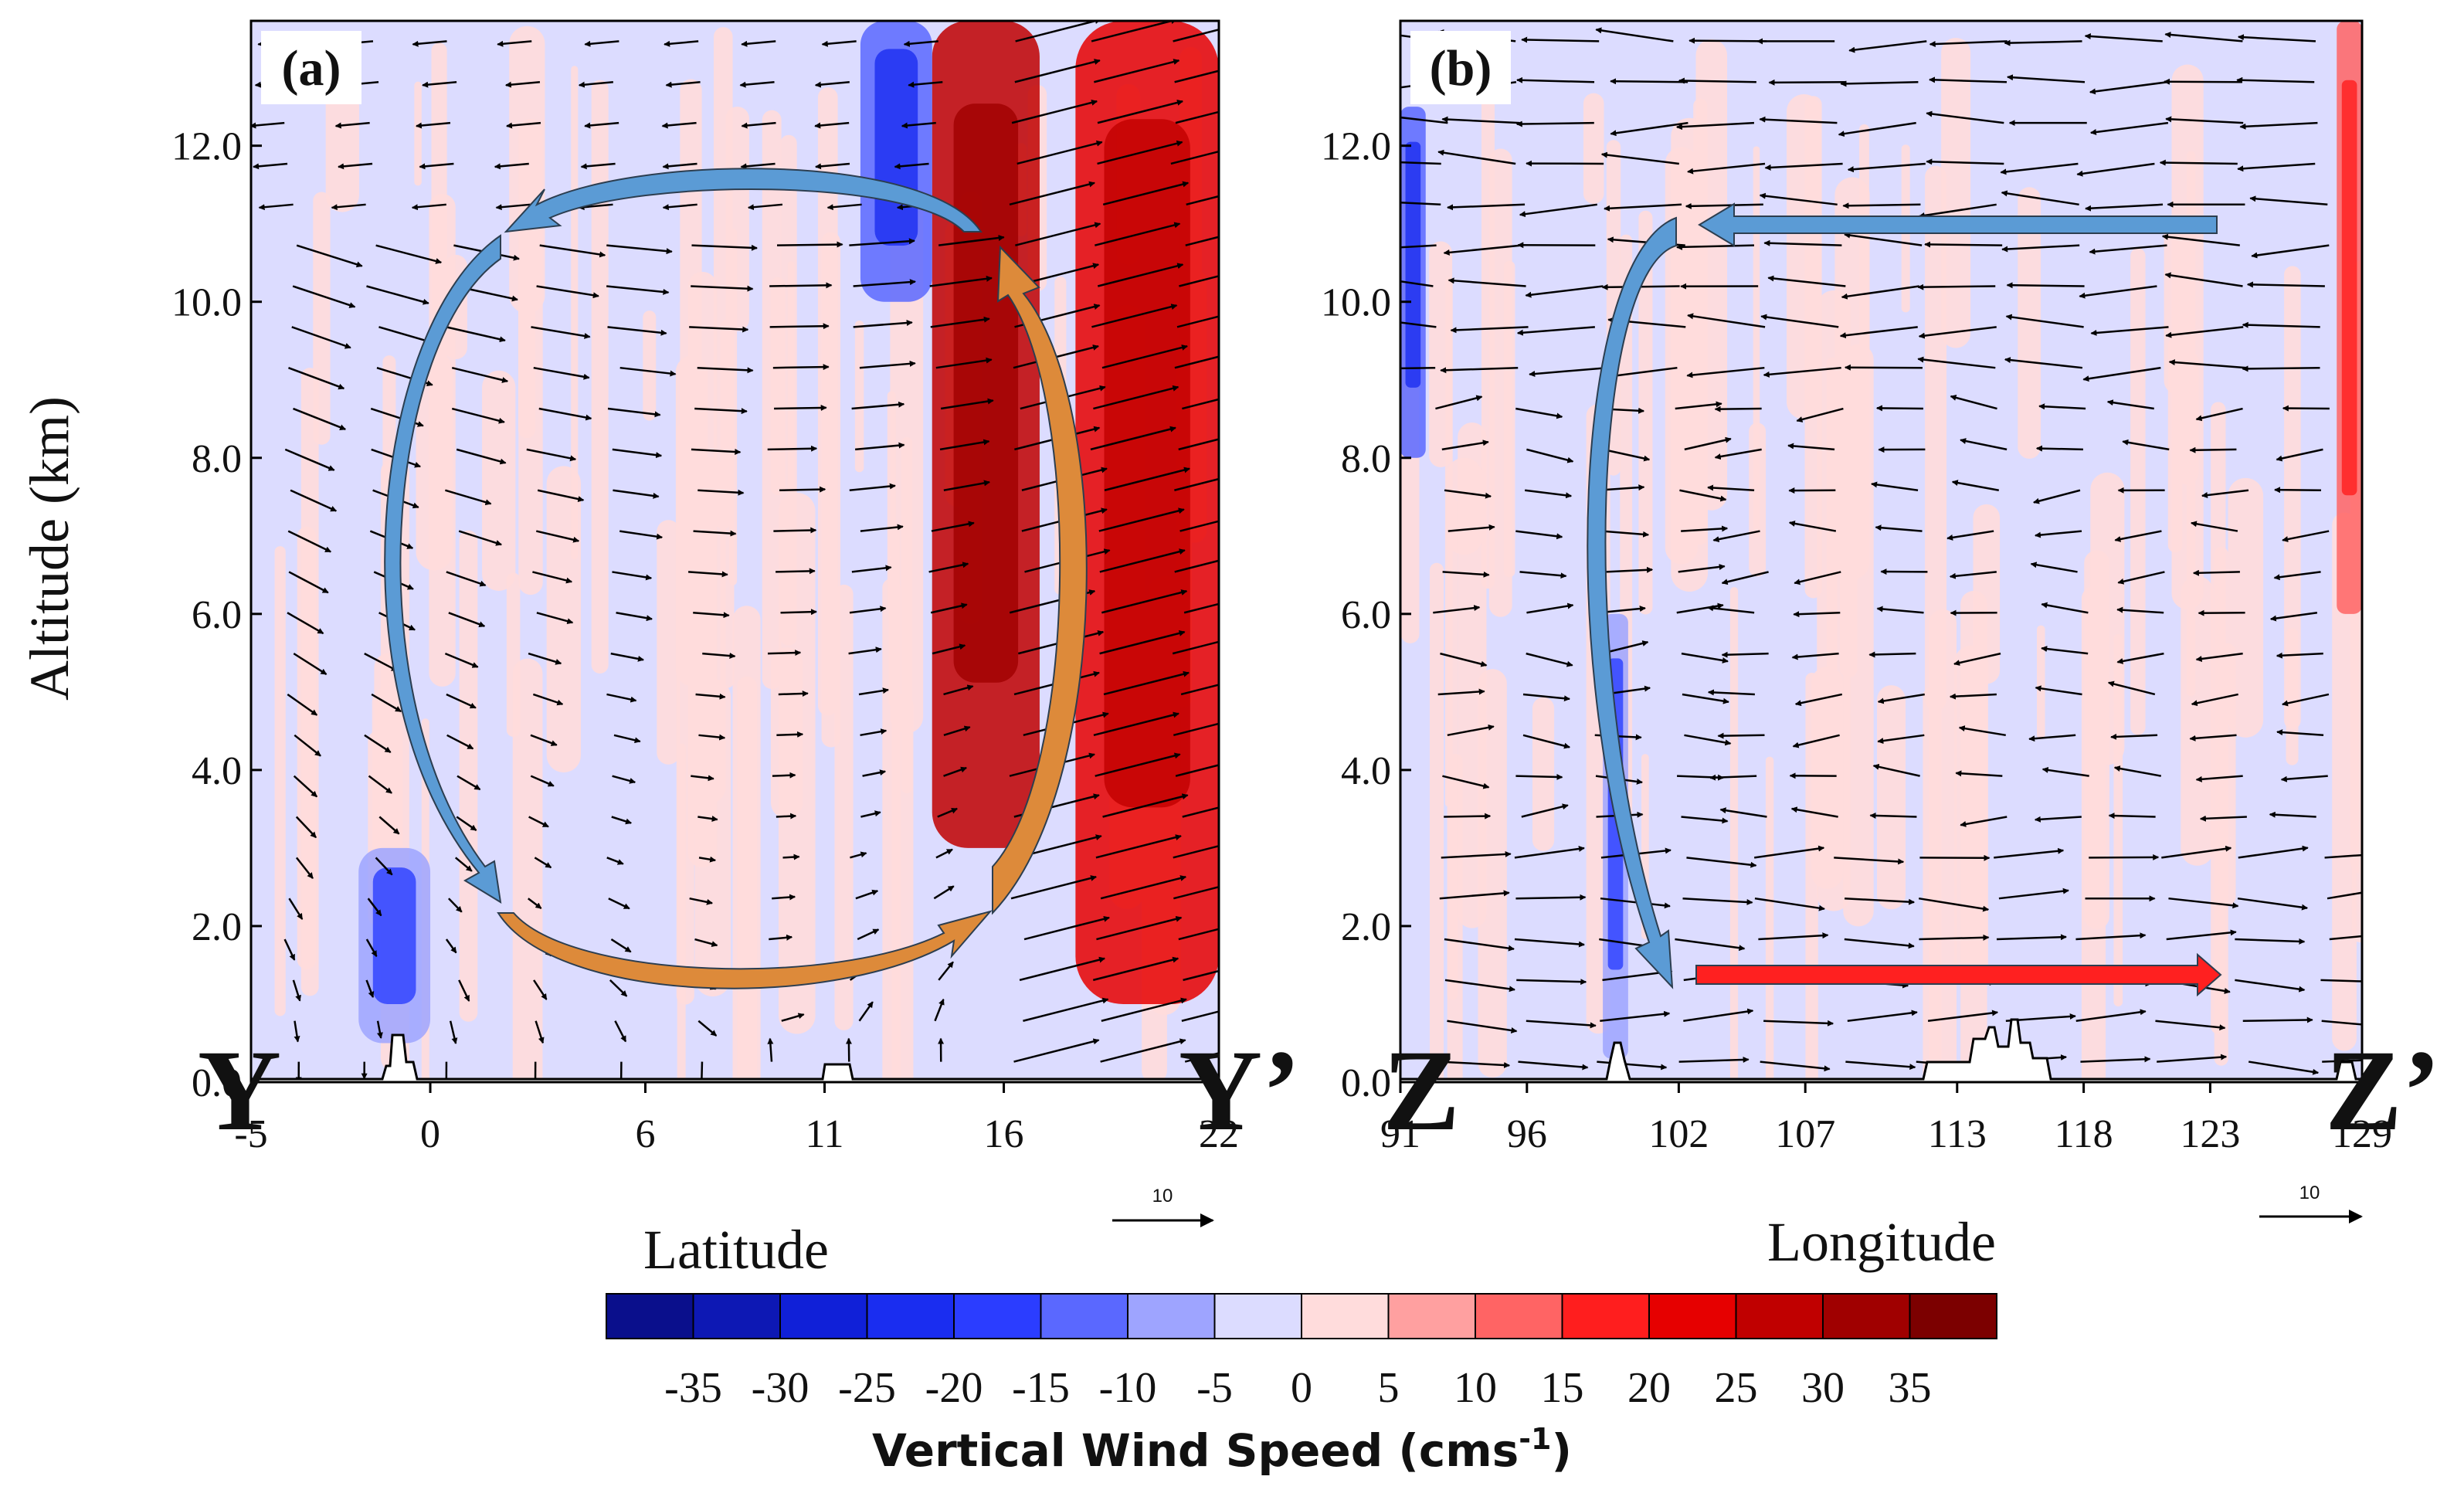 This screenshot has width=2464, height=1500. What do you see at coordinates (1040, 580) in the screenshot?
I see `orange-ascent-arrow` at bounding box center [1040, 580].